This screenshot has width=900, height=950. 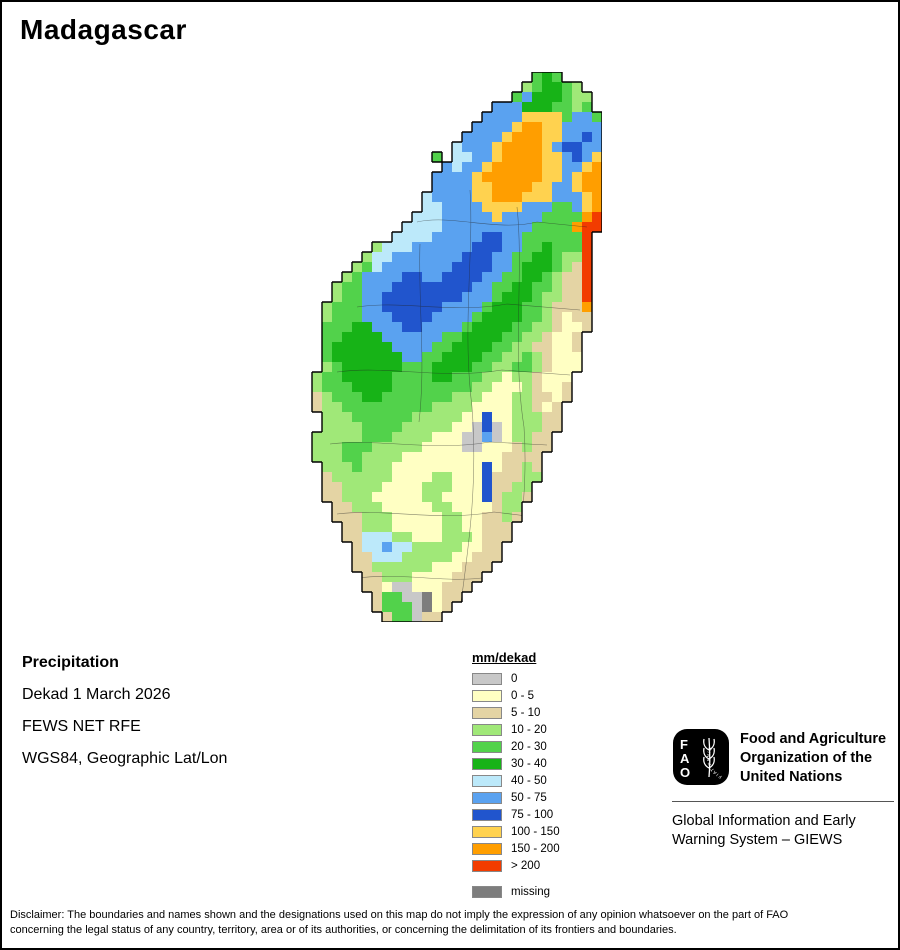 I want to click on legend-item: 0, so click(x=516, y=679).